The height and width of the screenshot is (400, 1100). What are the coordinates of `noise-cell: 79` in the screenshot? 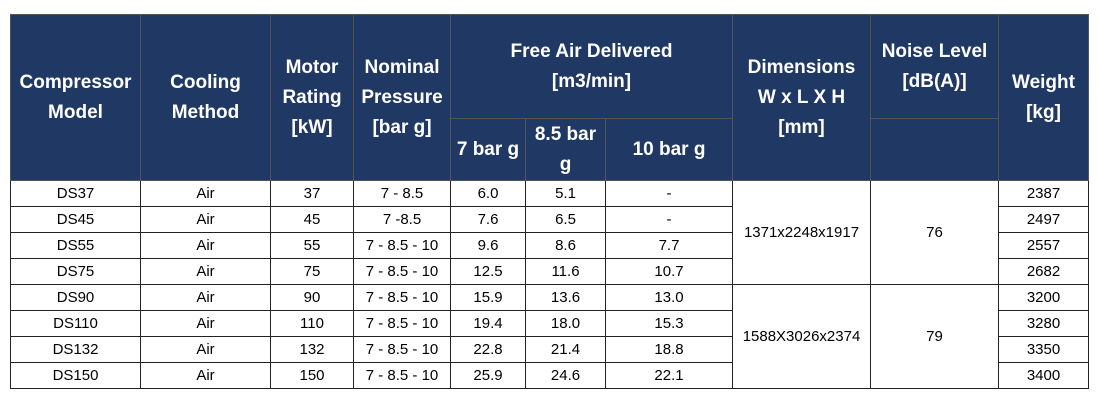 It's located at (934, 336).